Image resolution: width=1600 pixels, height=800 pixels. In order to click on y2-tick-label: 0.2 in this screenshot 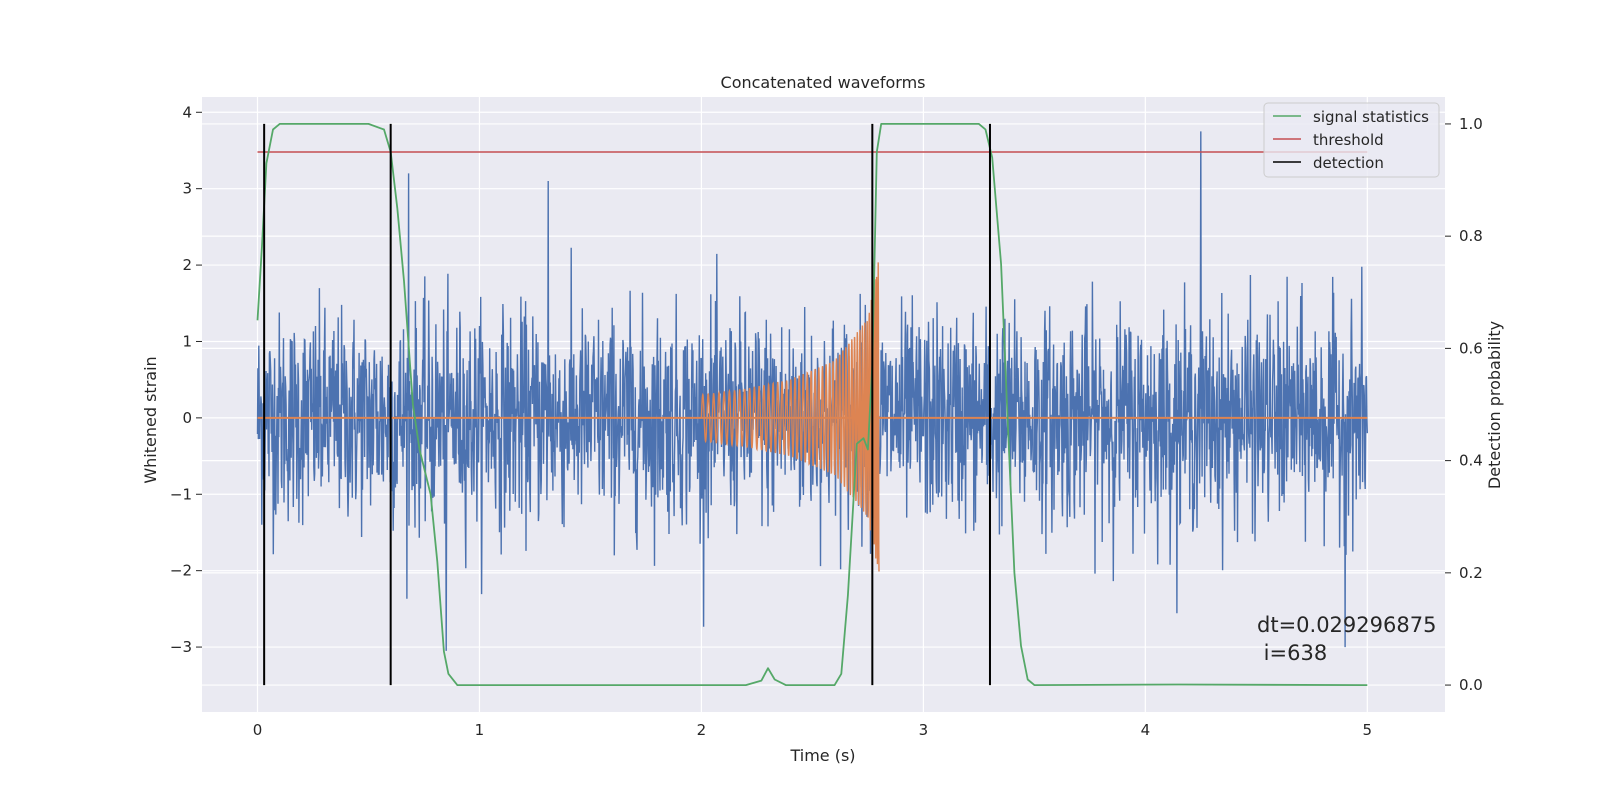, I will do `click(1471, 573)`.